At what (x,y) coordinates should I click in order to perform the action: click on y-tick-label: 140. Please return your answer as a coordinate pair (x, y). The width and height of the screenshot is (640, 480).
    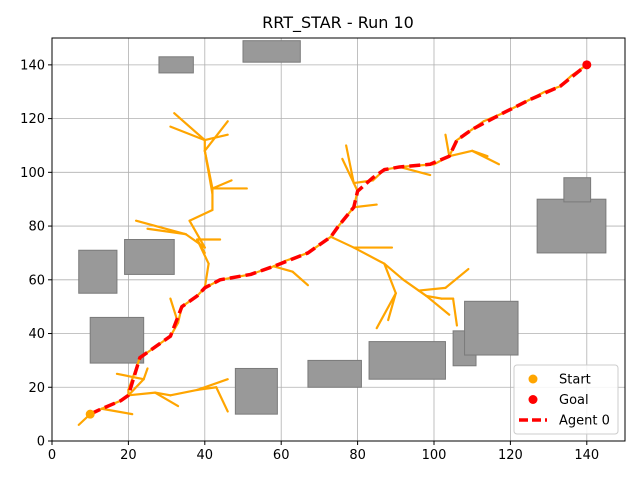
    Looking at the image, I should click on (32, 65).